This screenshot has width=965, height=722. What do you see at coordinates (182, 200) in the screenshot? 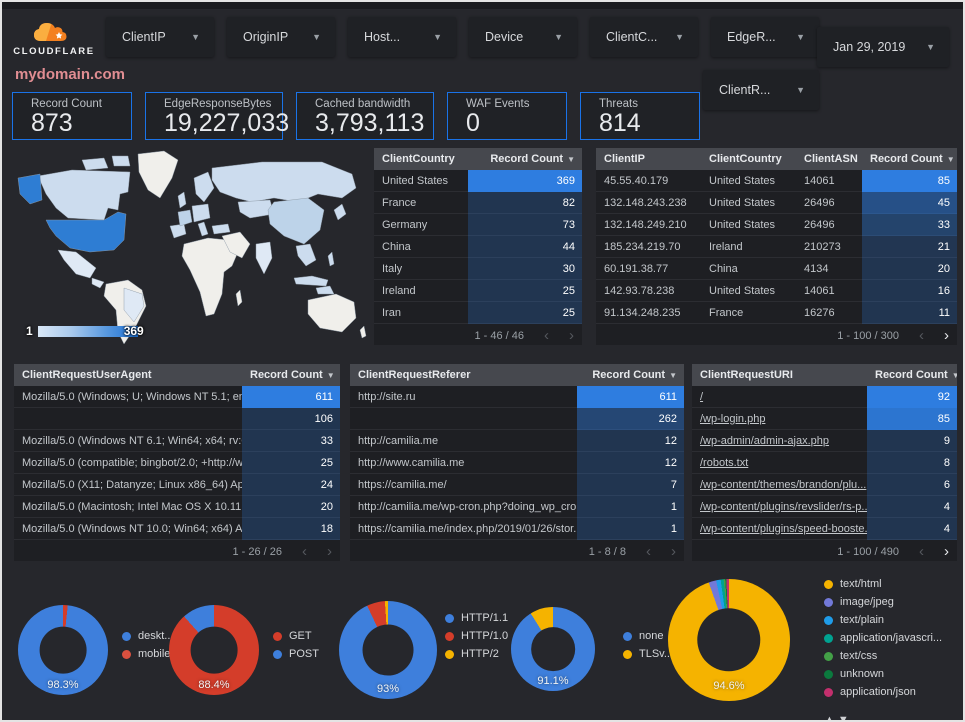
I see `map-uk` at bounding box center [182, 200].